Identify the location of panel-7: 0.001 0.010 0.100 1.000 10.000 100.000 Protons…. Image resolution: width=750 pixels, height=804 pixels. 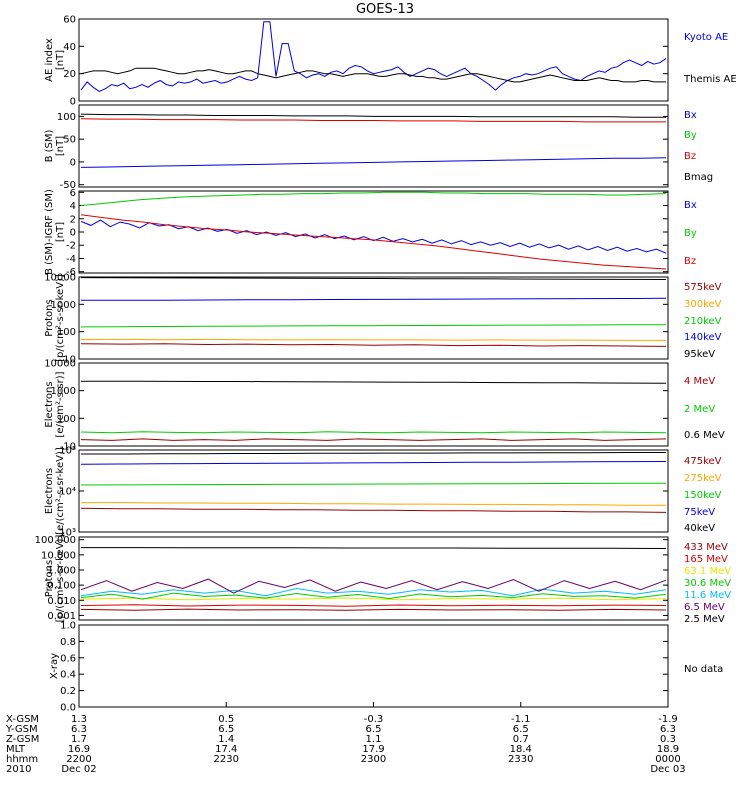
(383, 580).